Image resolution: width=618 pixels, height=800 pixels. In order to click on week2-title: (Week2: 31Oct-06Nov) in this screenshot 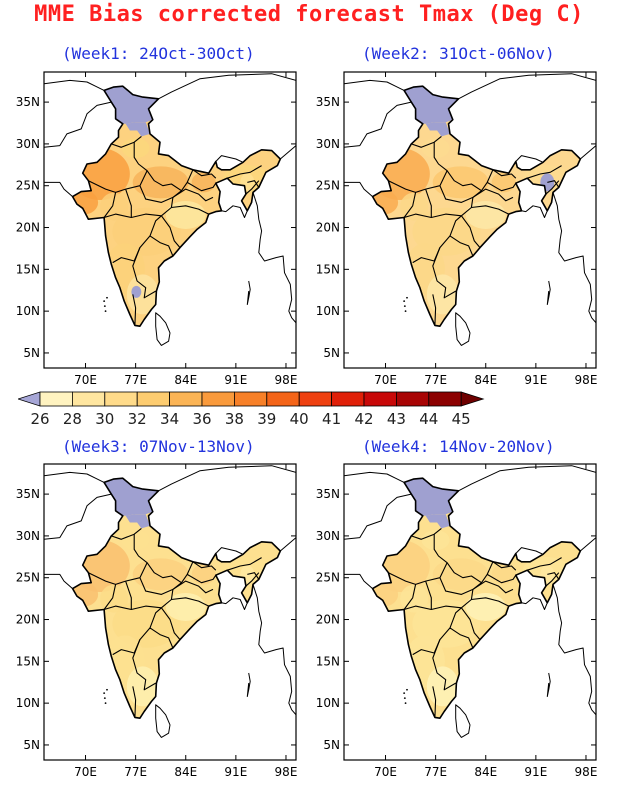, I will do `click(458, 53)`.